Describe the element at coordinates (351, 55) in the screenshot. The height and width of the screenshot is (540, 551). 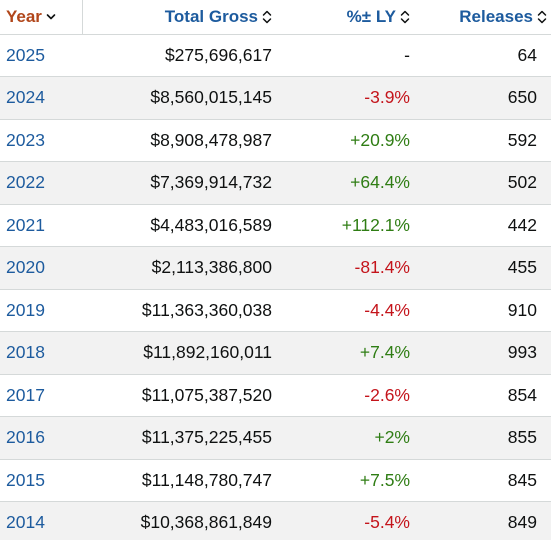
I see `pct-change-cell: -` at that location.